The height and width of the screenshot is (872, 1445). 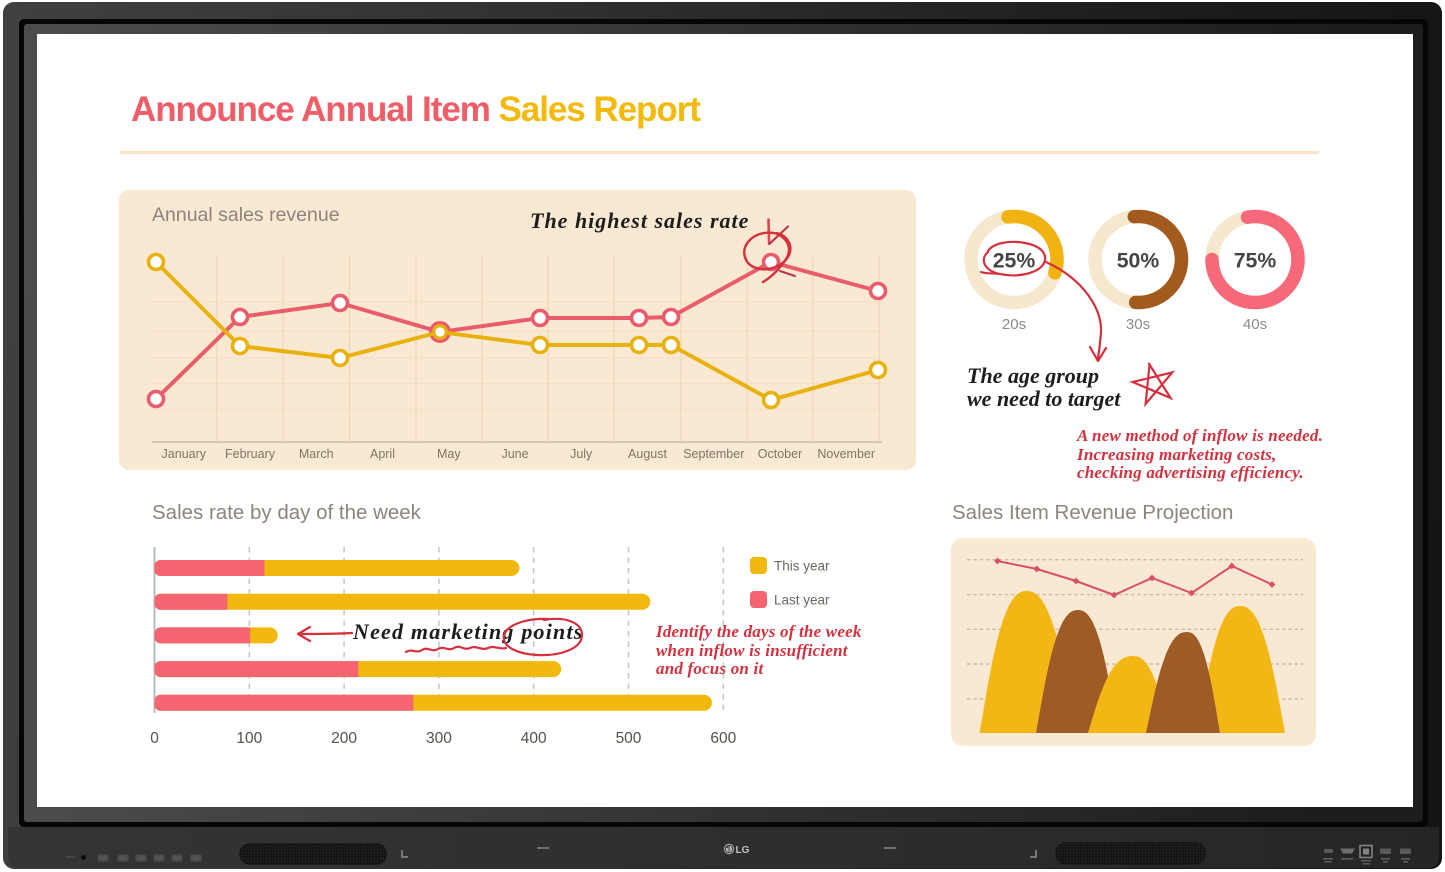 What do you see at coordinates (1138, 324) in the screenshot?
I see `svg-text: 30s` at bounding box center [1138, 324].